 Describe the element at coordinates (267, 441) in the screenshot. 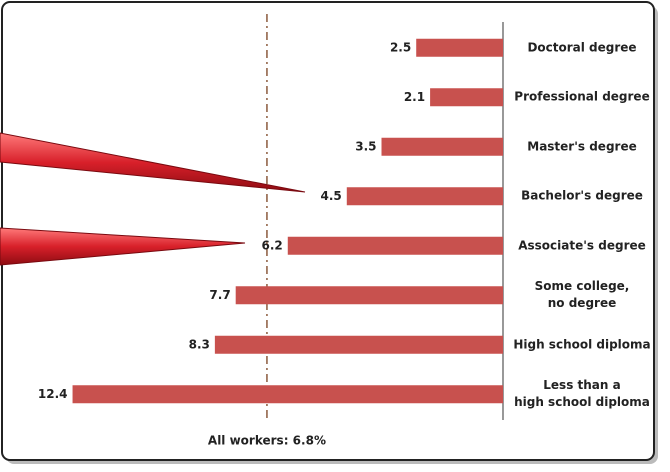

I see `reference-label: All workers: 6.8%` at that location.